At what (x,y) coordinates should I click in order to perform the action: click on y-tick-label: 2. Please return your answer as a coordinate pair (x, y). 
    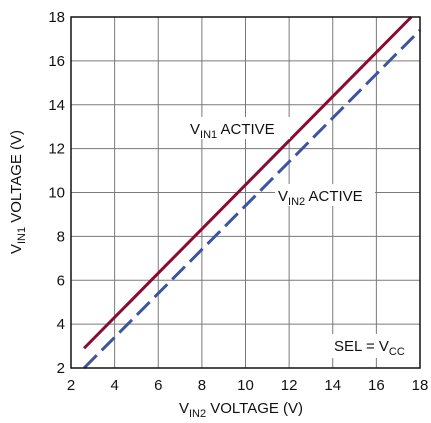
    Looking at the image, I should click on (61, 368).